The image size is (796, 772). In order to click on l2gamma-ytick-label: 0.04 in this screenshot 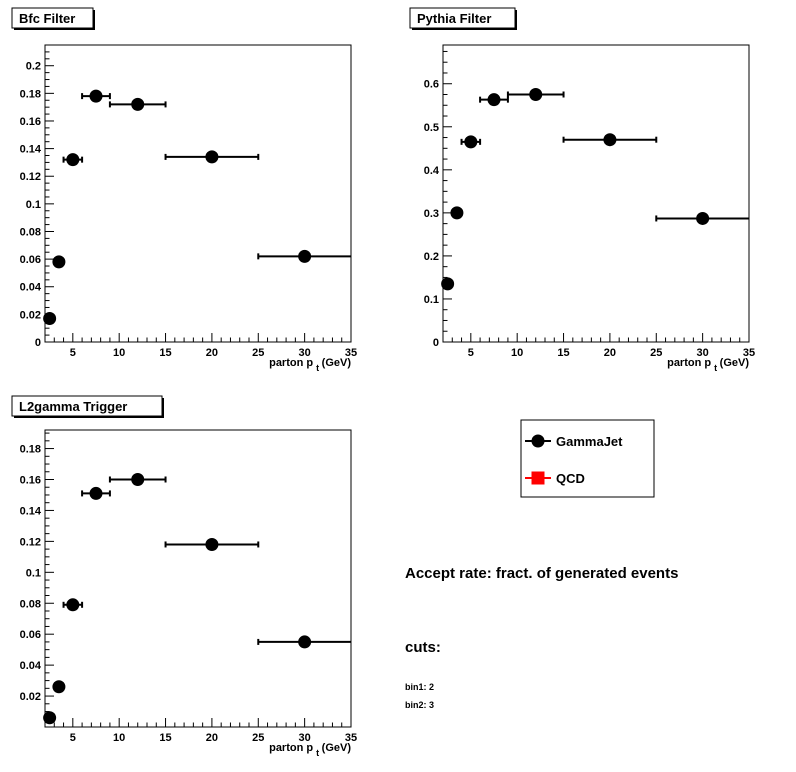, I will do `click(31, 666)`.